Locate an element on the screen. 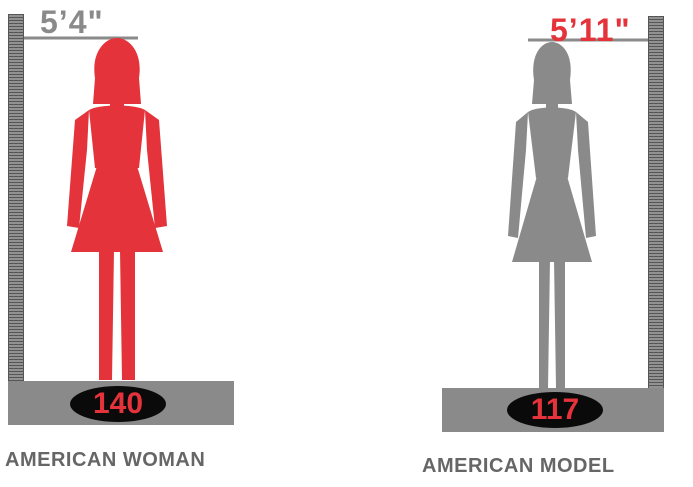  woman-height-ruler is located at coordinates (16, 199).